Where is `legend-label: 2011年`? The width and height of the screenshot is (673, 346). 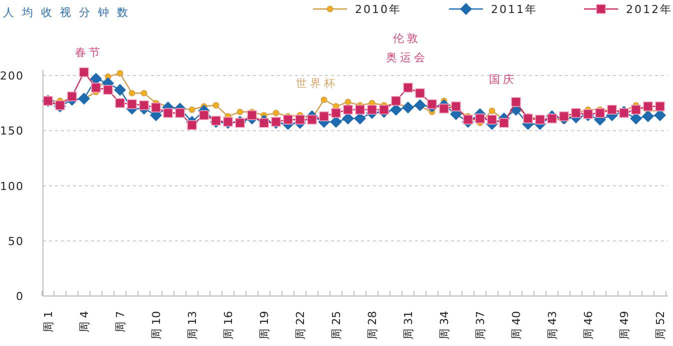 legend-label: 2011年 is located at coordinates (514, 9).